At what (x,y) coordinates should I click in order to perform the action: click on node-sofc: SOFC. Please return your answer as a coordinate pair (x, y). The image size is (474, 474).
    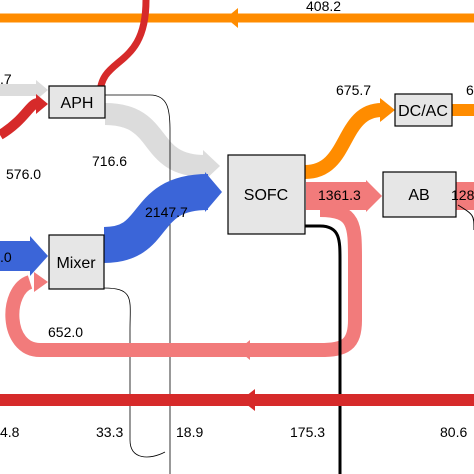
    Looking at the image, I should click on (266, 194).